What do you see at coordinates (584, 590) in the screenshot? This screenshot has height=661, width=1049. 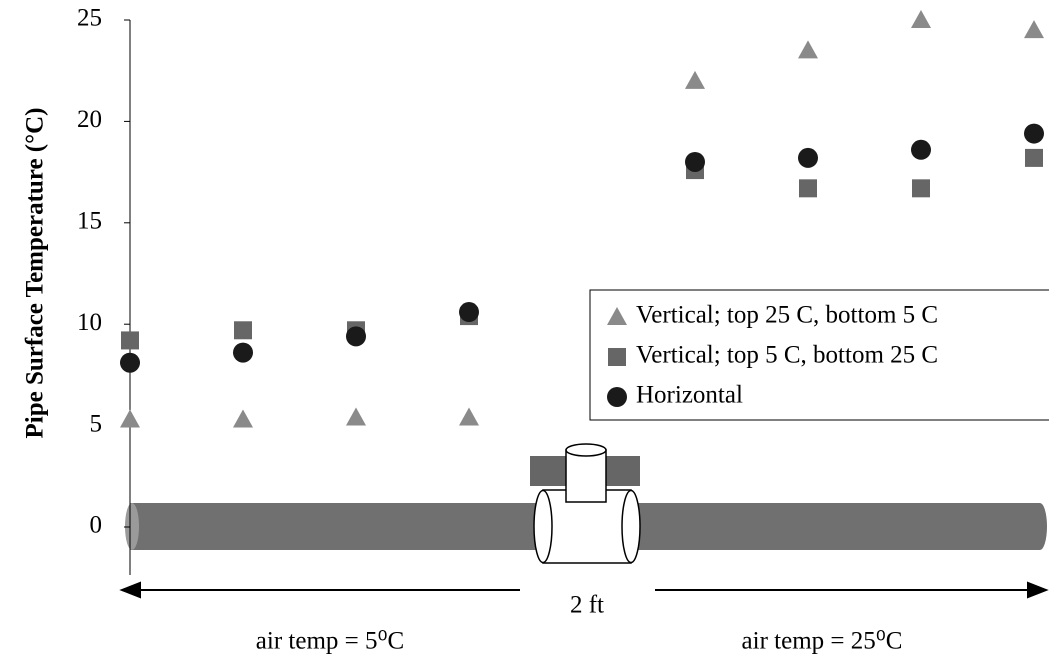 I see `distance-arrows` at bounding box center [584, 590].